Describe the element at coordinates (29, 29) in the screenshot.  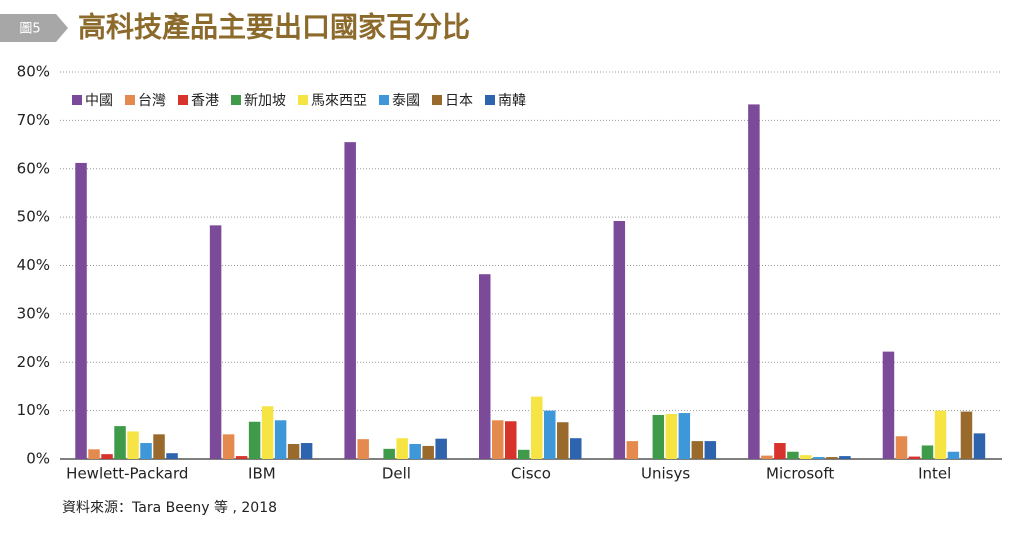
I see `figure-label: 圖5` at that location.